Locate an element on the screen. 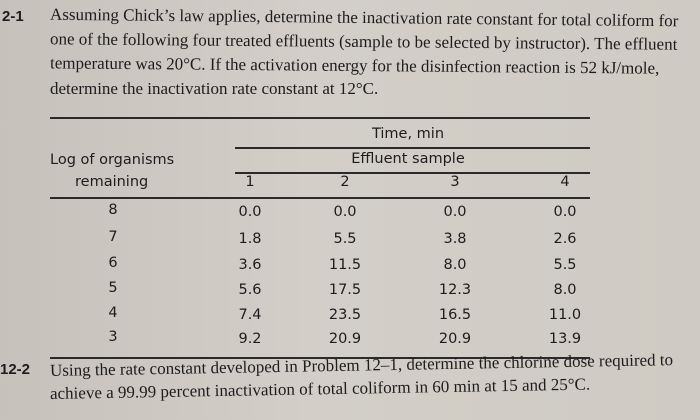 This screenshot has height=420, width=700. row-label: 8 is located at coordinates (113, 210).